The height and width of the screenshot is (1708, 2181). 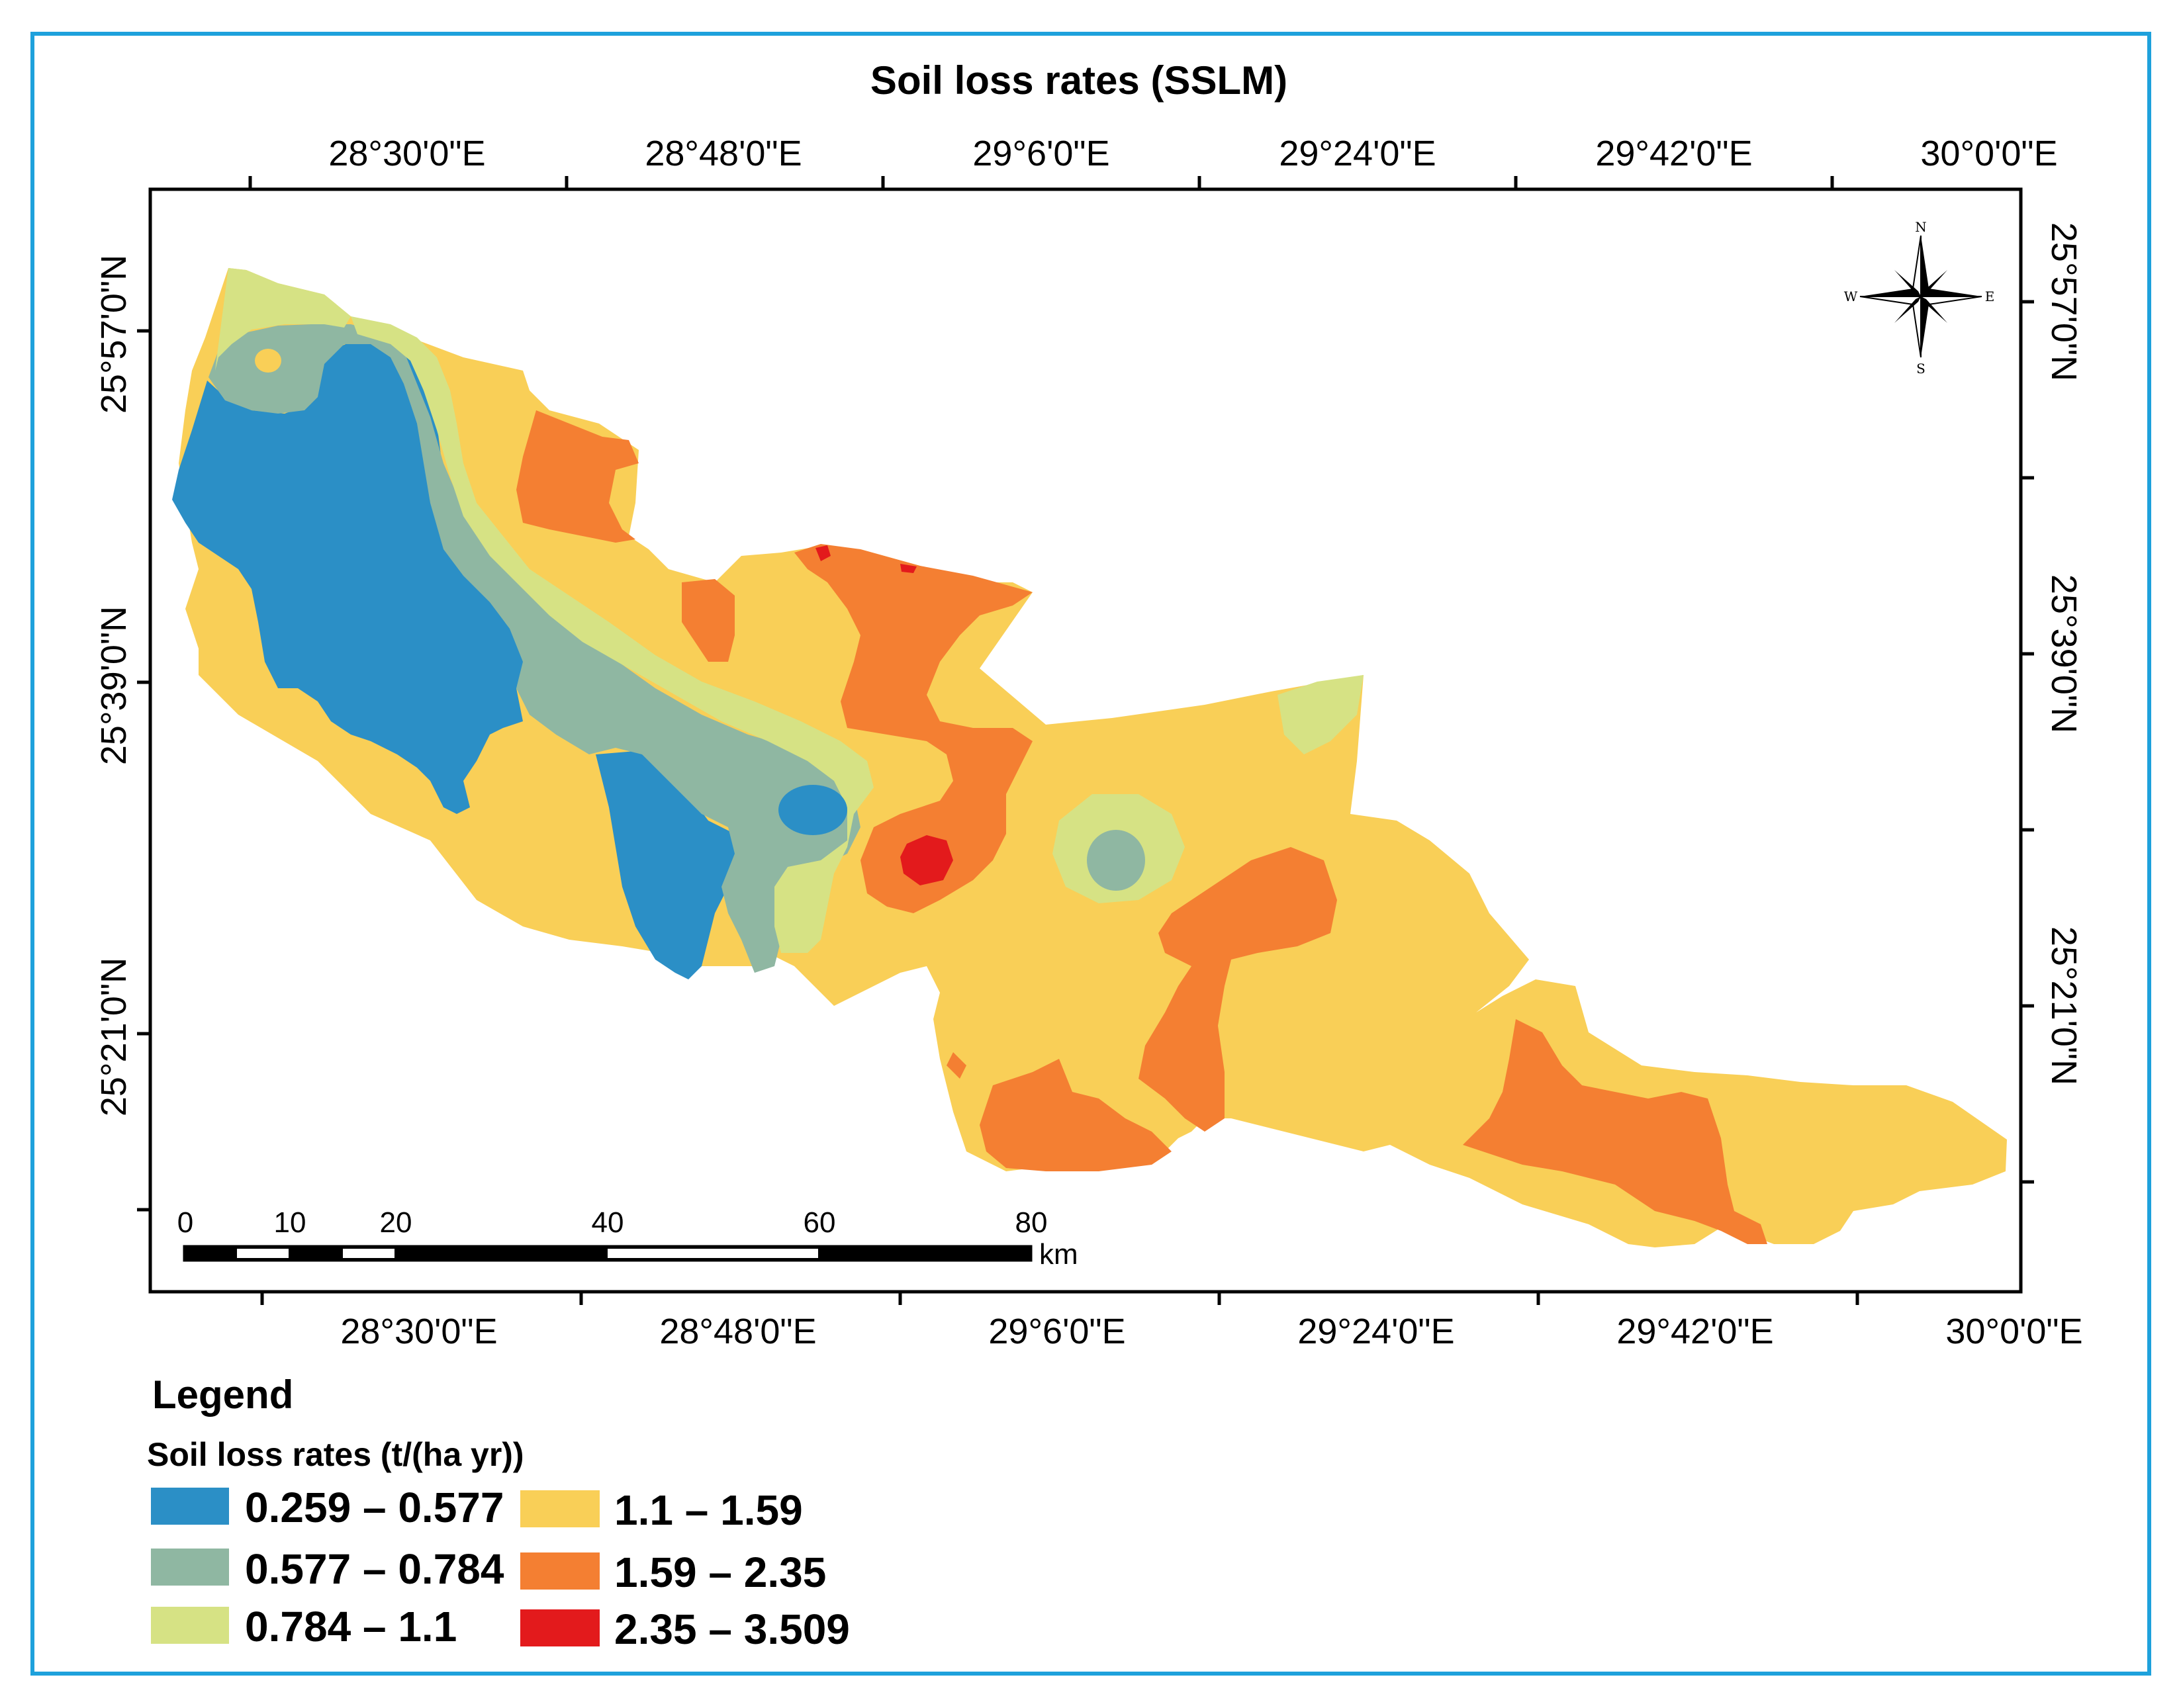 What do you see at coordinates (1673, 153) in the screenshot?
I see `top-tick-label: 29°42'0"E` at bounding box center [1673, 153].